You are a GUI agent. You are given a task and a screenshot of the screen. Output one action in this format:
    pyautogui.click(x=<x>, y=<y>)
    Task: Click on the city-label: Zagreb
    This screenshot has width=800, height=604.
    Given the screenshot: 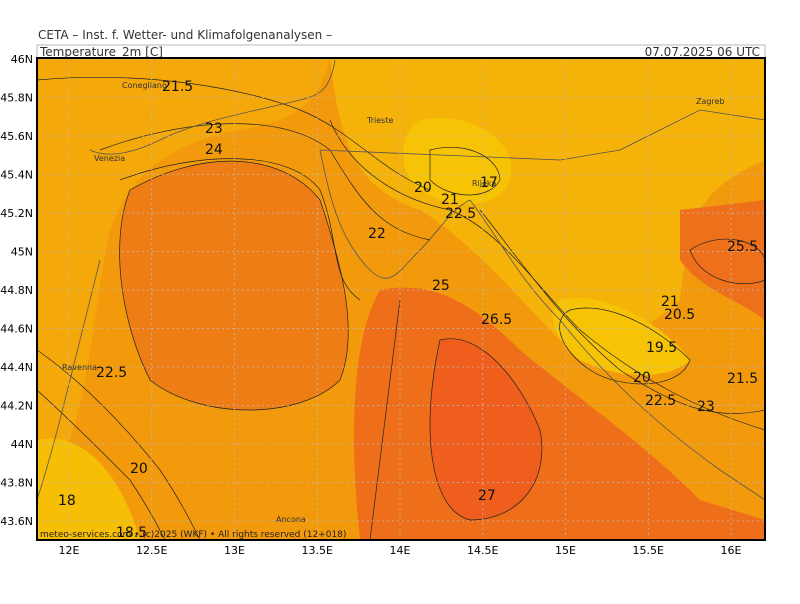 What is the action you would take?
    pyautogui.click(x=710, y=101)
    